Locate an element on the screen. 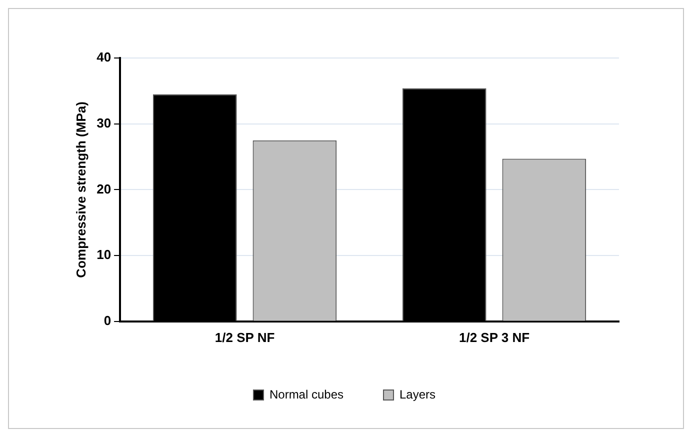  y-tick-label: 20 is located at coordinates (104, 188).